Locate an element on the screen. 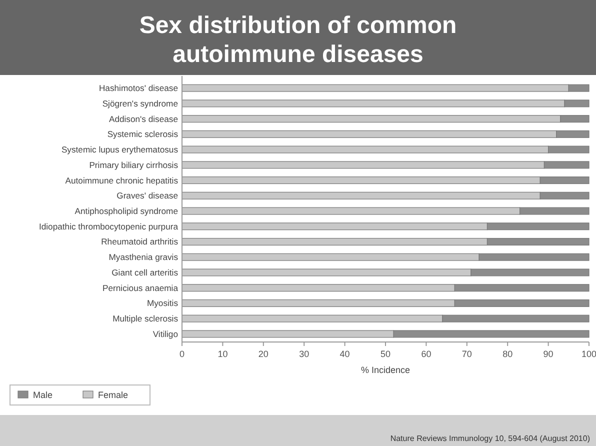 Image resolution: width=596 pixels, height=446 pixels. y-tick-label: Antiphospholipid syndrome is located at coordinates (126, 211).